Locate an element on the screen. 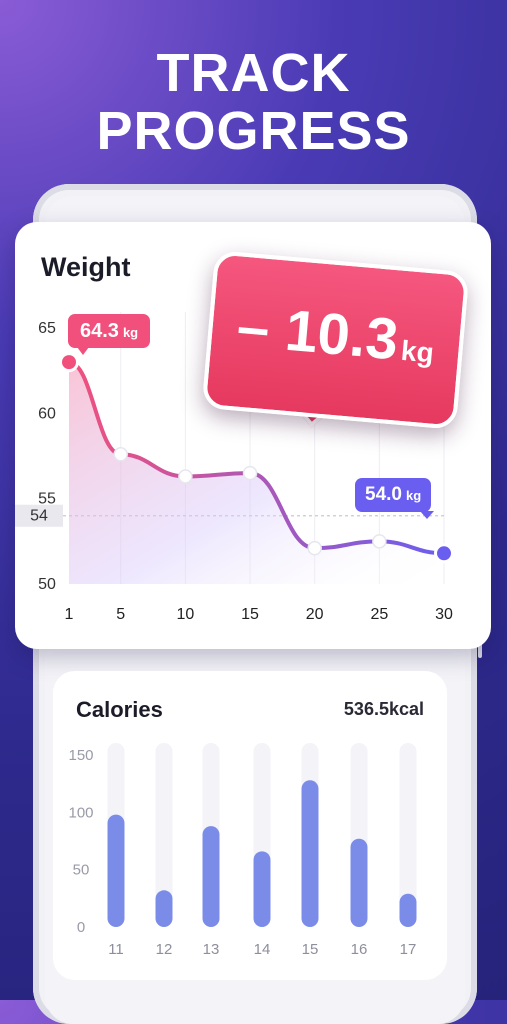 The width and height of the screenshot is (507, 1024). headline: TRACK PROGRESS is located at coordinates (253, 102).